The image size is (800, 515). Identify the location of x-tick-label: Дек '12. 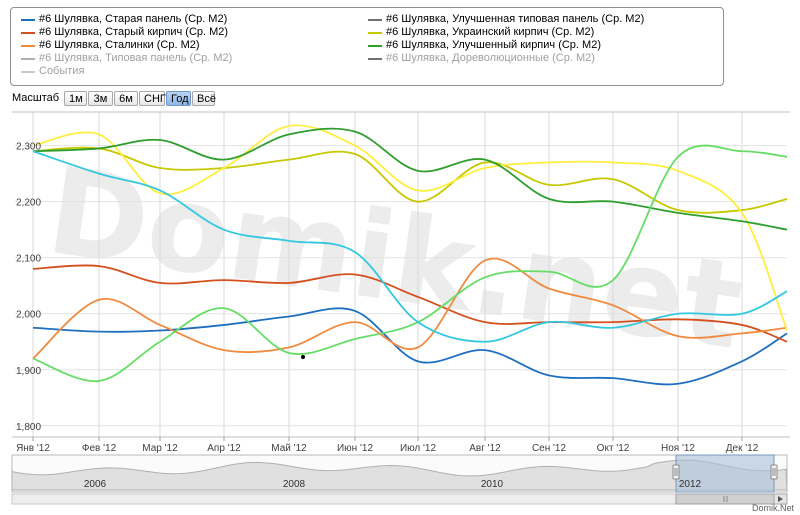
(742, 448).